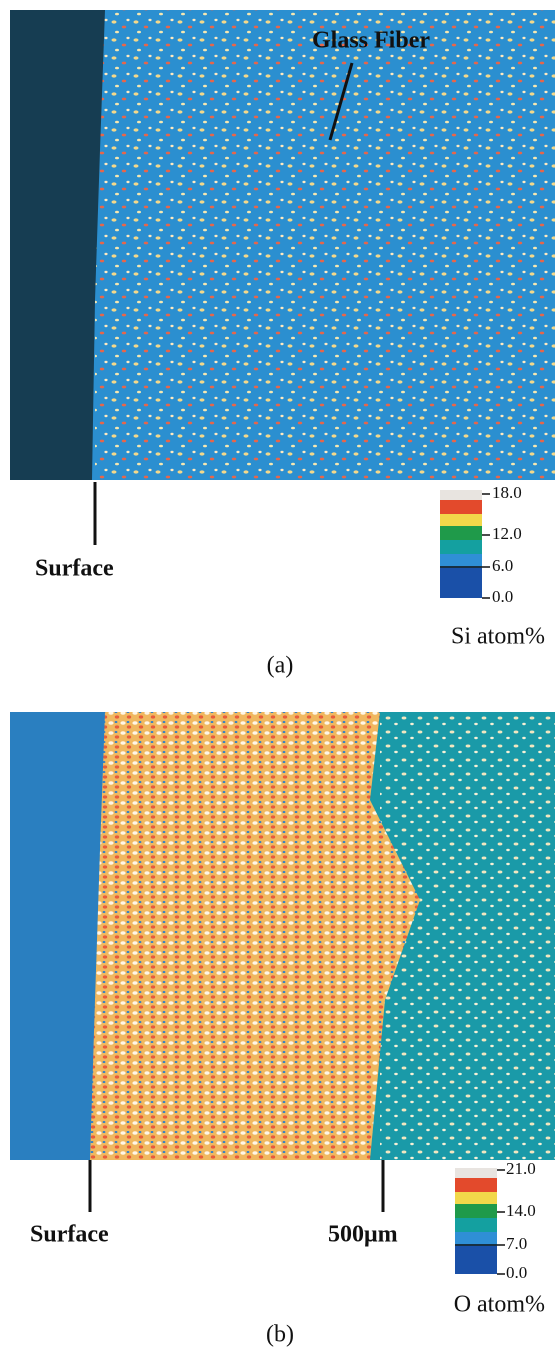 Image resolution: width=555 pixels, height=1350 pixels. I want to click on colorbar-tick: 18.0, so click(507, 492).